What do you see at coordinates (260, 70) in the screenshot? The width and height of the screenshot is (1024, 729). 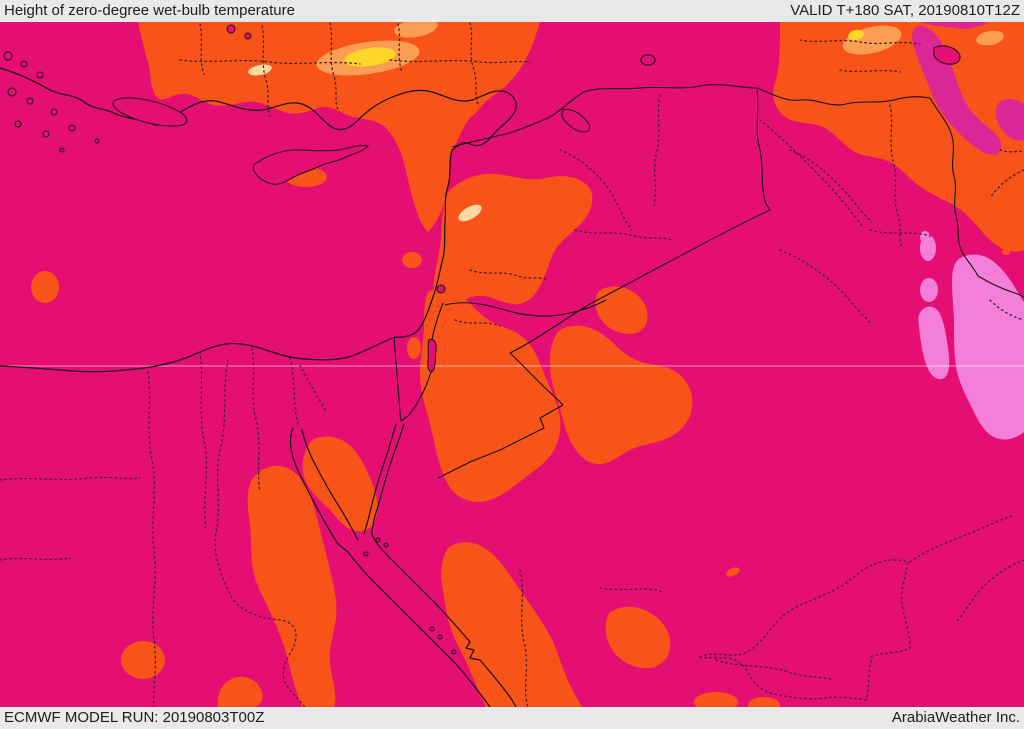 I see `peach-west-patch` at bounding box center [260, 70].